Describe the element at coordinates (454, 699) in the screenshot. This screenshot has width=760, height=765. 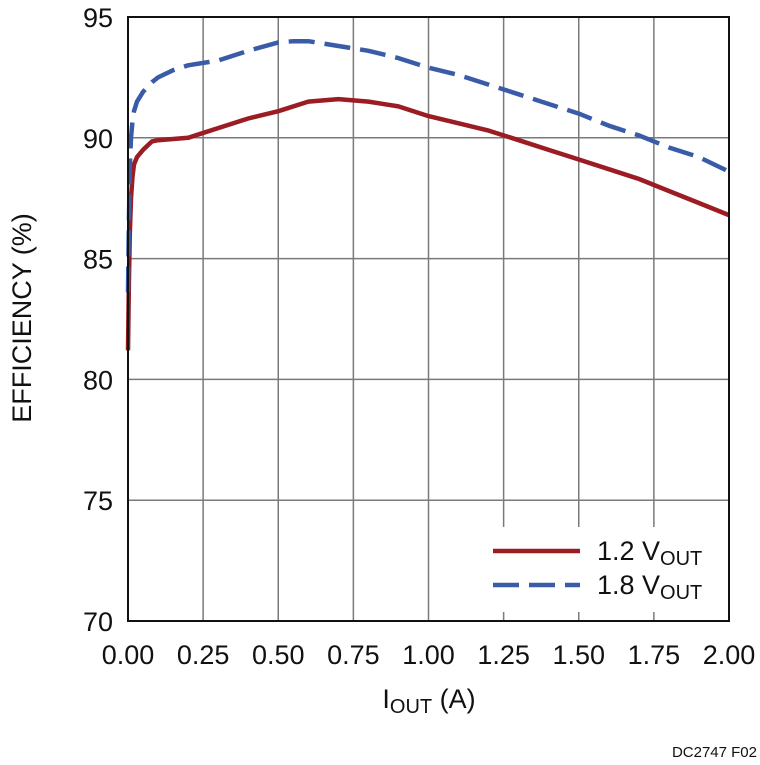
I see `x-axis-label-unit: (A)` at that location.